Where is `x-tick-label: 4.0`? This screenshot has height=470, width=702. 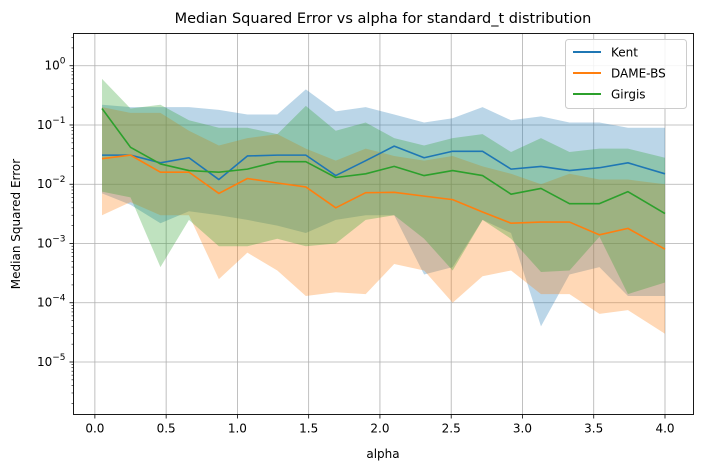
x-tick-label: 4.0 is located at coordinates (664, 429).